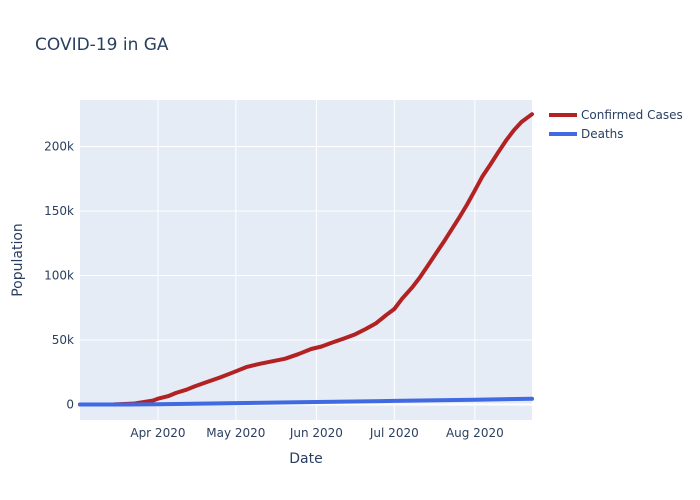  I want to click on x-tick-label: Apr 2020, so click(157, 433).